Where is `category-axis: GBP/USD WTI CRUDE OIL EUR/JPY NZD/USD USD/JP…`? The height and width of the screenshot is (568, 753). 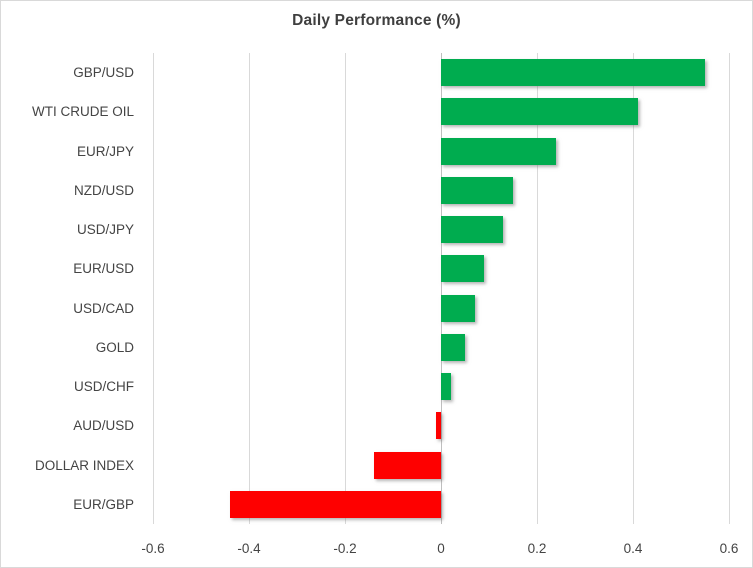 category-axis: GBP/USD WTI CRUDE OIL EUR/JPY NZD/USD USD/JP… is located at coordinates (67, 288).